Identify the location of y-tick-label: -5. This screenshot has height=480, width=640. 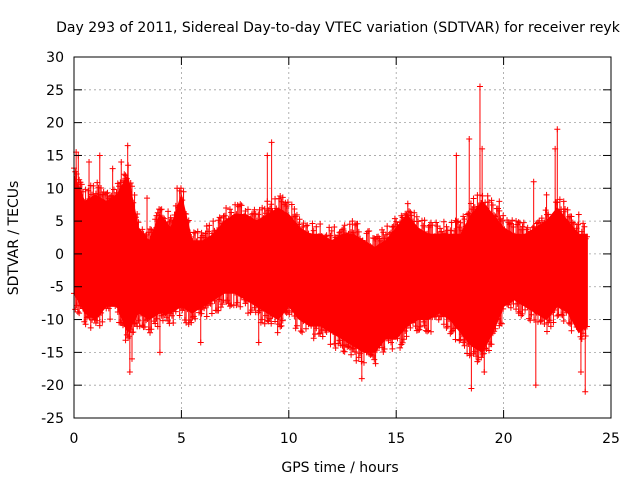
(57, 288).